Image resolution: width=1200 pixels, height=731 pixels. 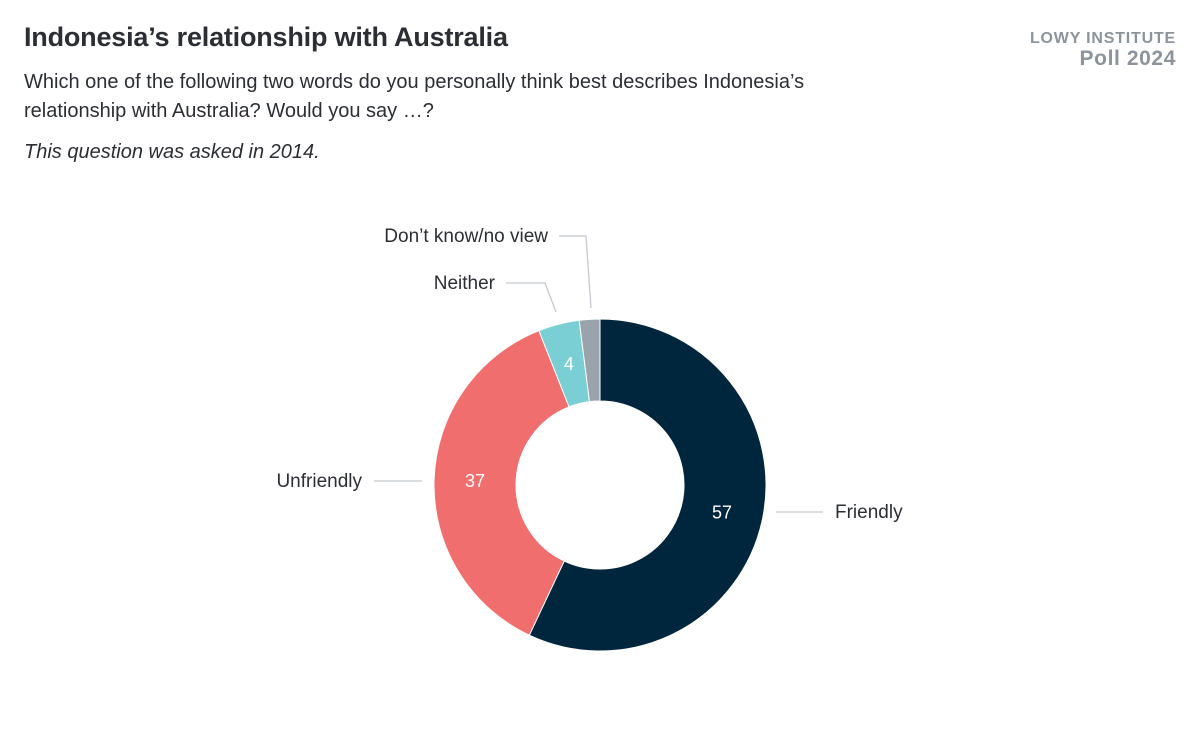 I want to click on value-label-unfriendly: 37, so click(x=475, y=481).